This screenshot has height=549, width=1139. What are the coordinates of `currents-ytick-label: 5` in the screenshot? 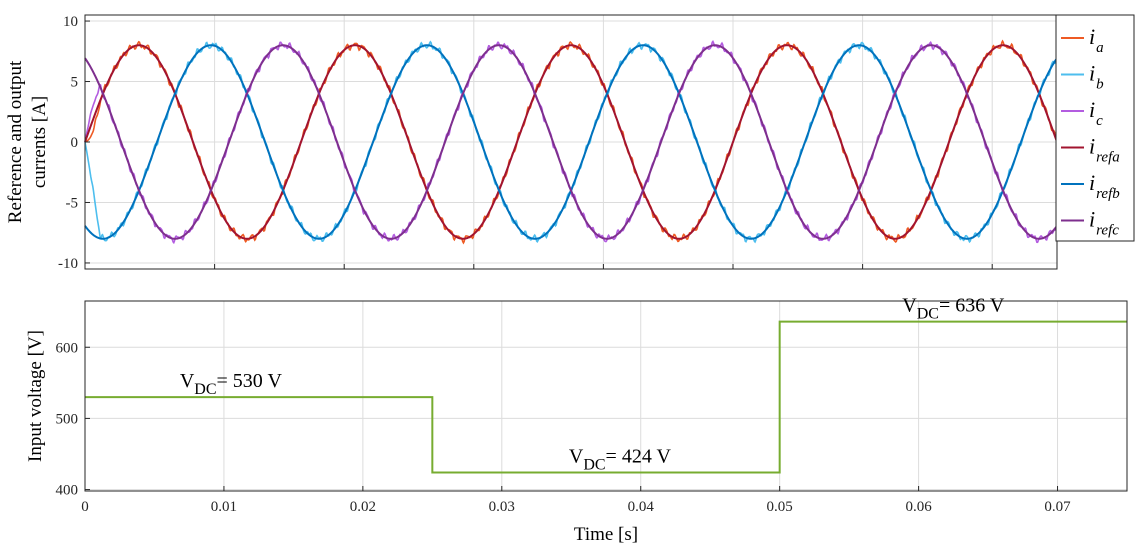 It's located at (75, 83).